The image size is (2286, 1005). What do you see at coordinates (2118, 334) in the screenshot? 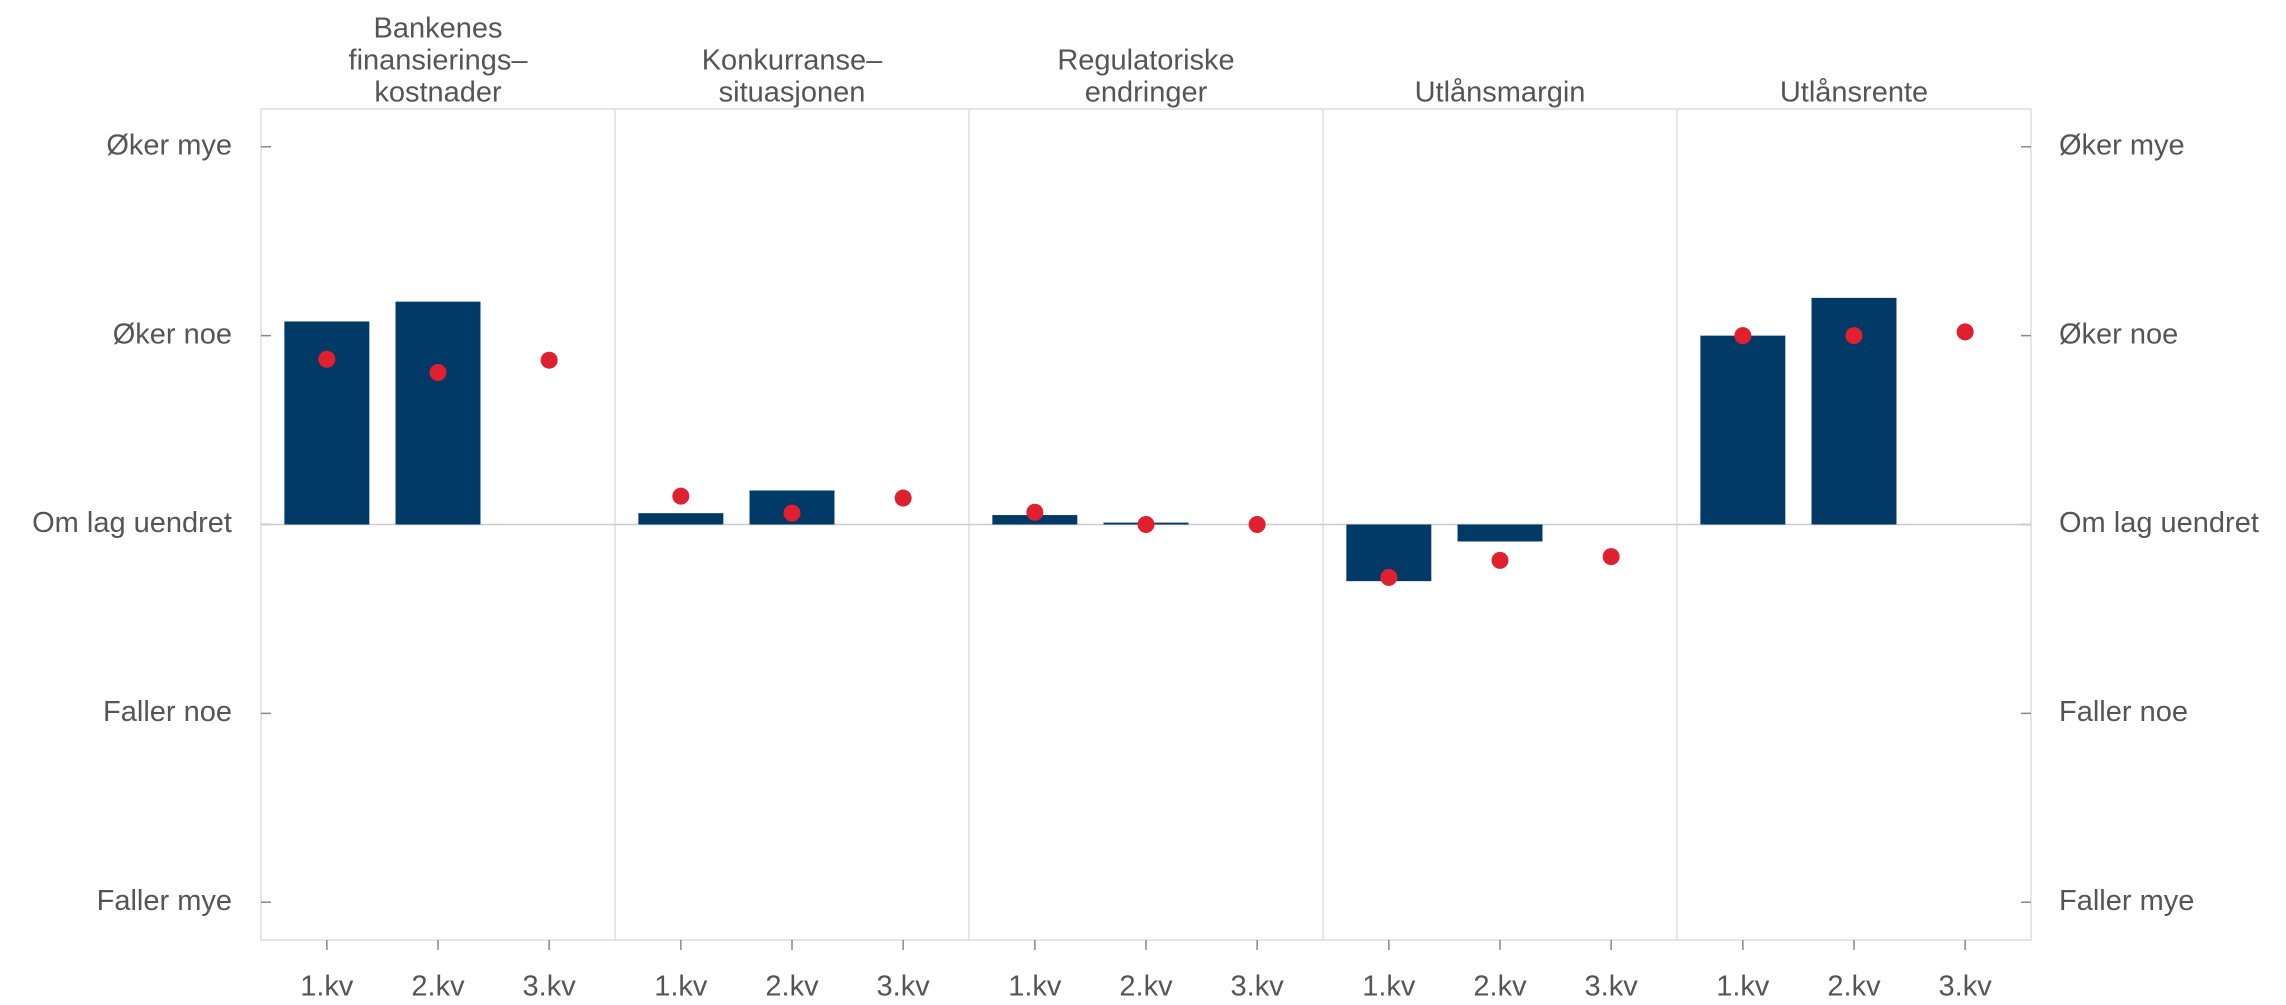
I see `y-tick-label-right: Øker noe` at bounding box center [2118, 334].